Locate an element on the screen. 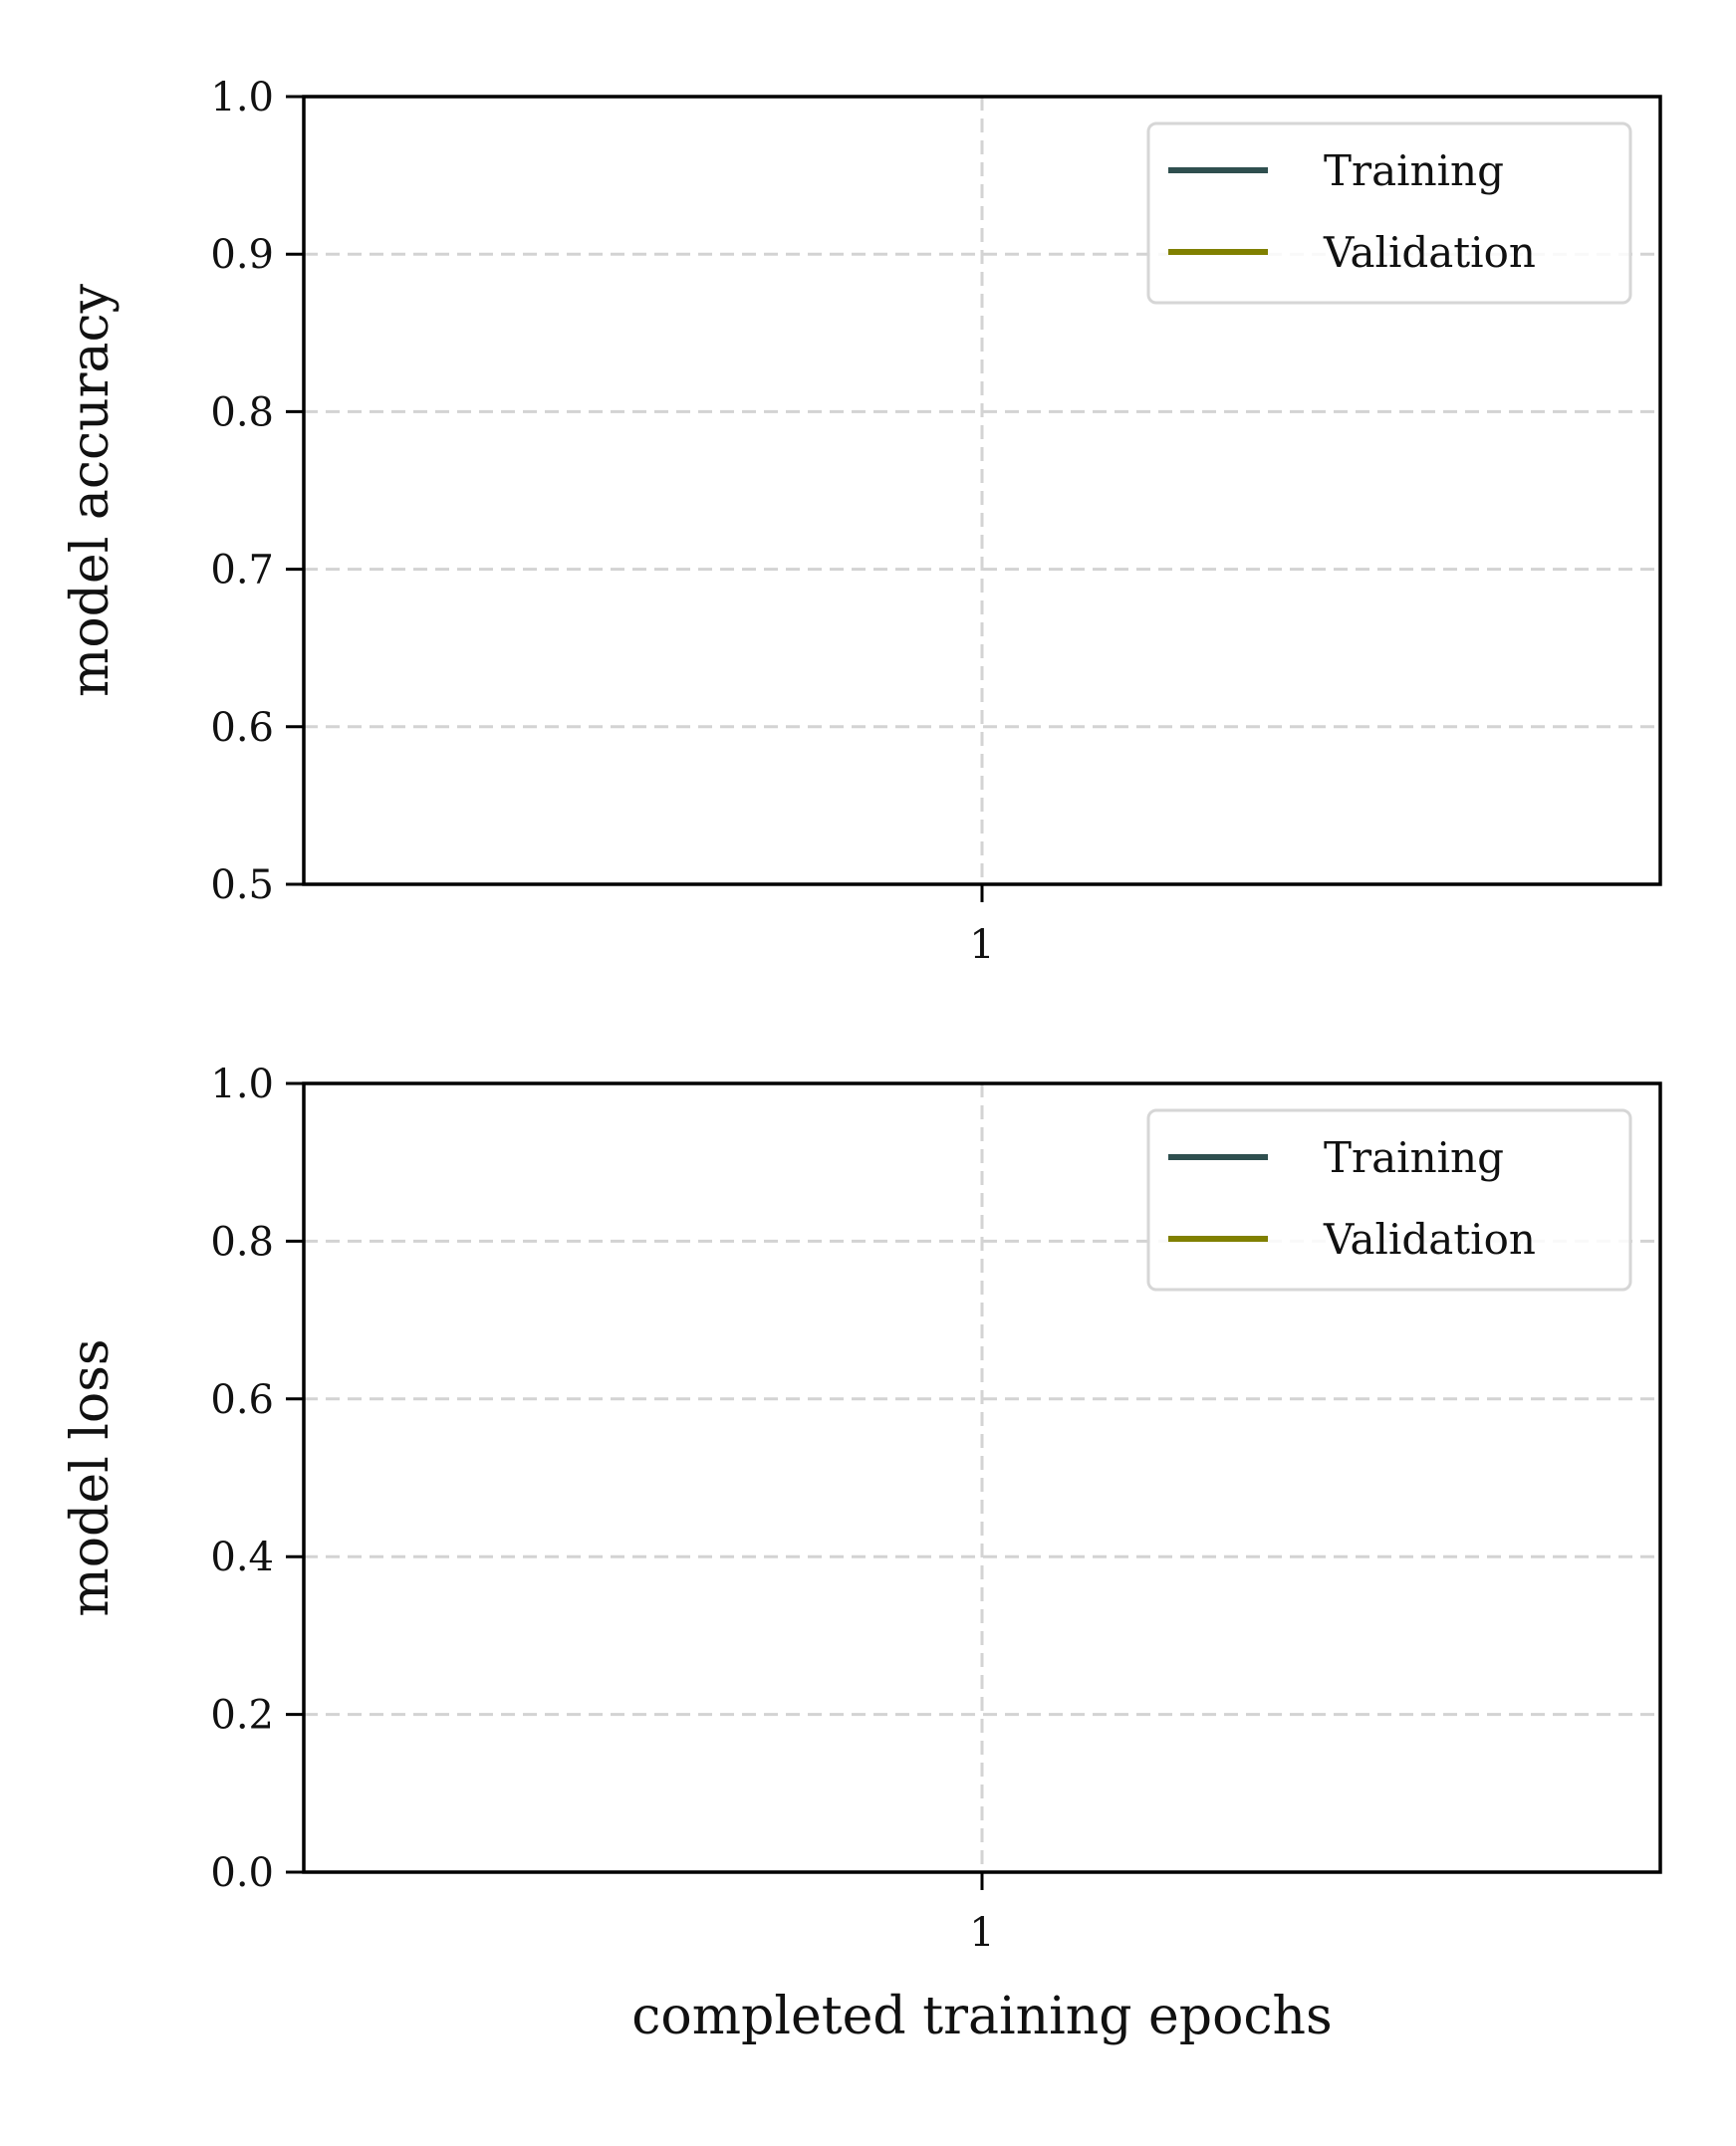 Image resolution: width=1736 pixels, height=2146 pixels. y-tick-label: 0.2 is located at coordinates (242, 1716).